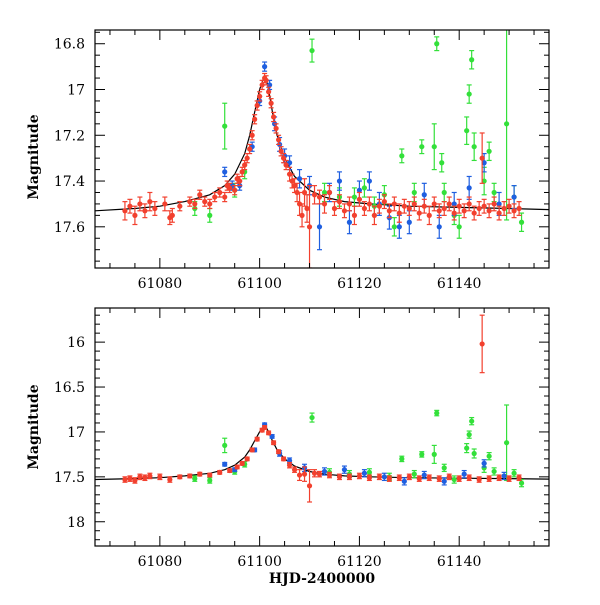  What do you see at coordinates (358, 446) in the screenshot?
I see `bottom-series-green` at bounding box center [358, 446].